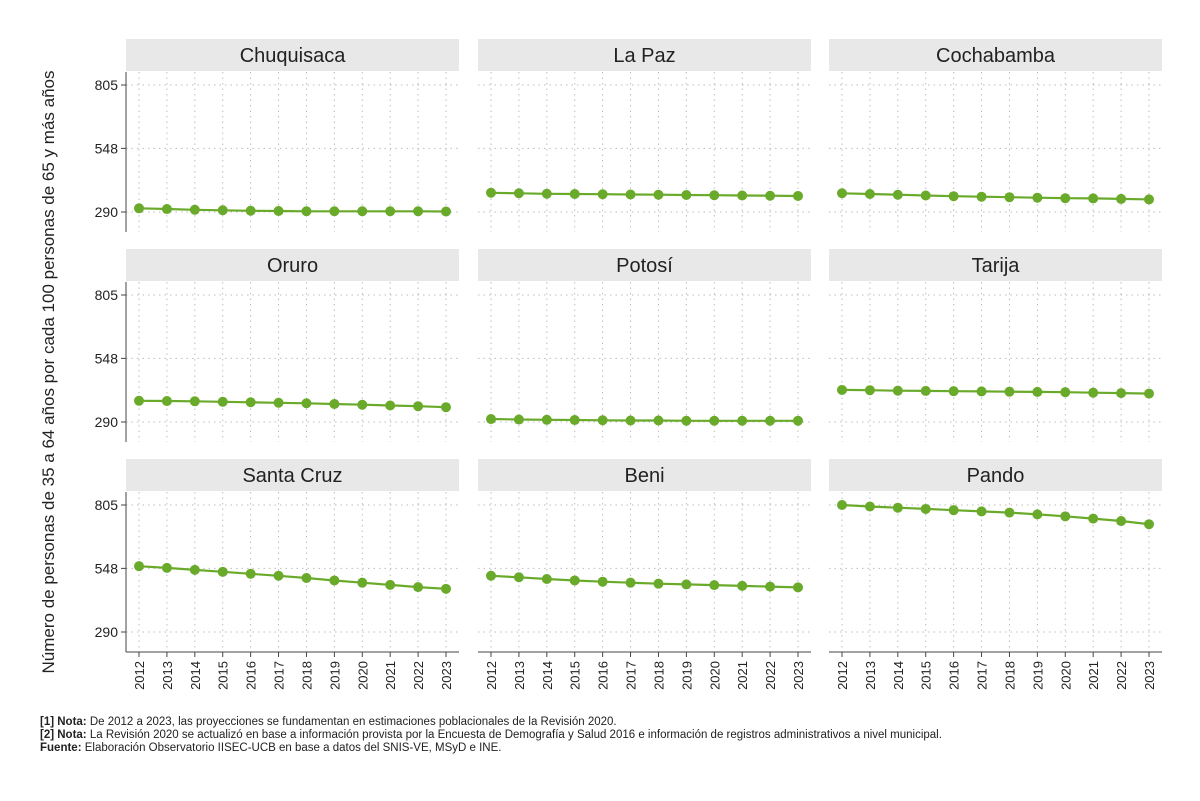 The image size is (1200, 801). What do you see at coordinates (107, 212) in the screenshot?
I see `y-tick-label: 290` at bounding box center [107, 212].